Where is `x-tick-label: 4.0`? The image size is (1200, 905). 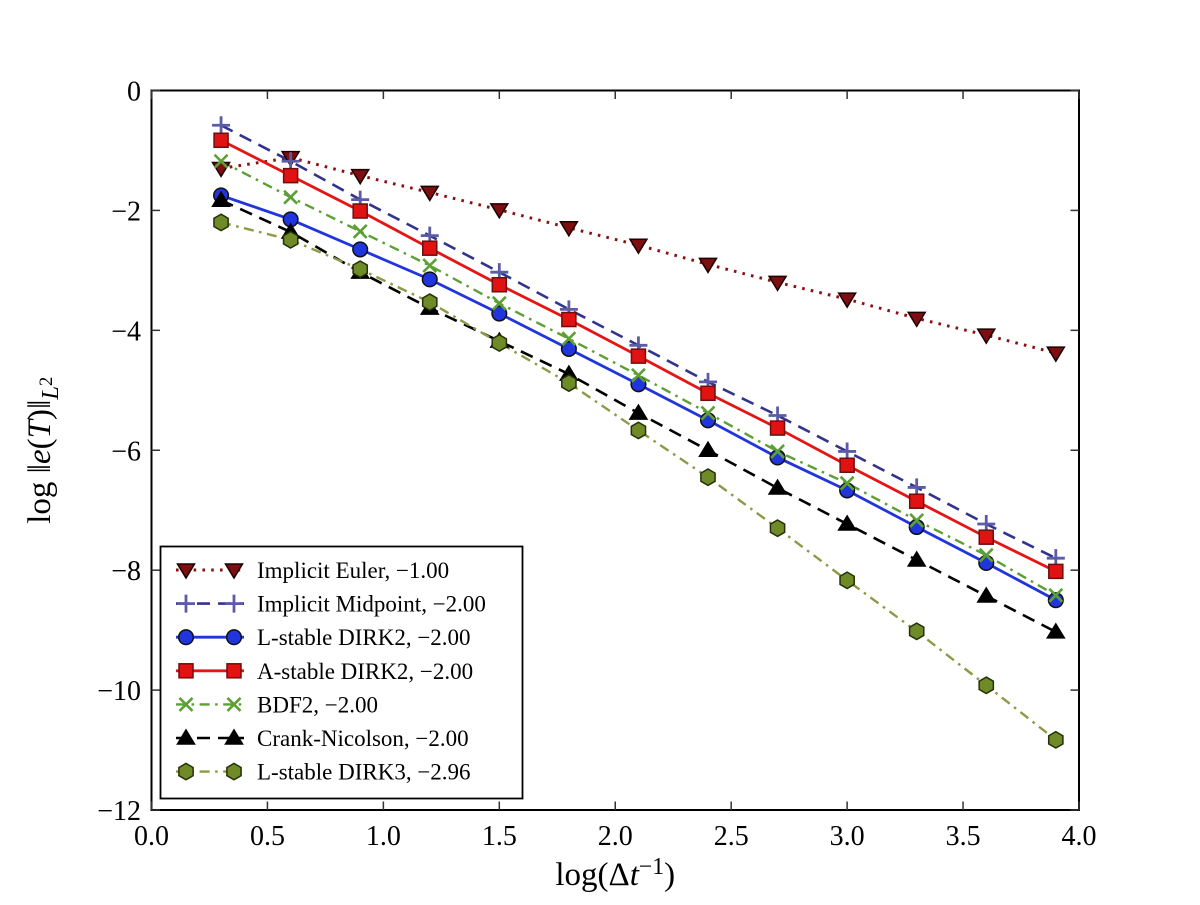
x-tick-label: 4.0 is located at coordinates (1079, 836).